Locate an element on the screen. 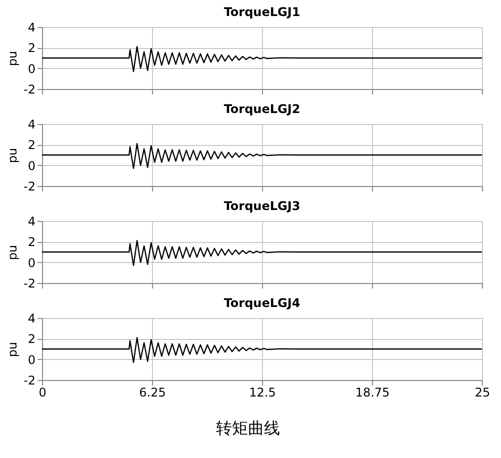  x-tick-label: 12.5 is located at coordinates (262, 393).